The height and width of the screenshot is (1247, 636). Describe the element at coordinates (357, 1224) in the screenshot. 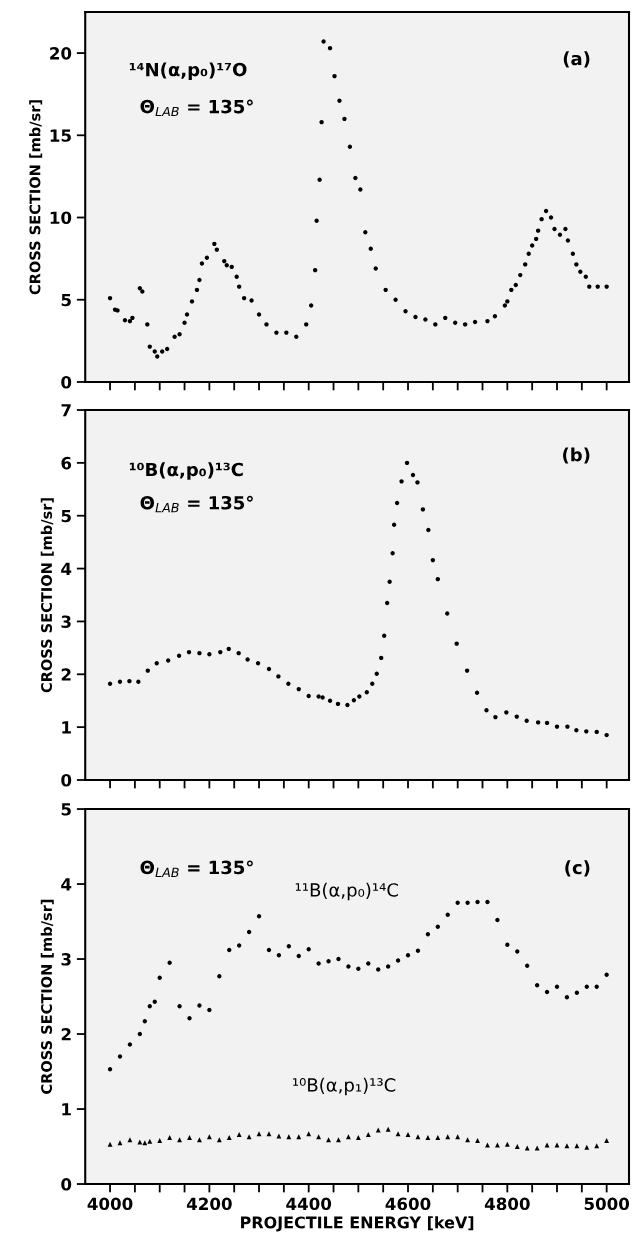

I see `x-axis-title: PROJECTILE ENERGY [keV]` at that location.